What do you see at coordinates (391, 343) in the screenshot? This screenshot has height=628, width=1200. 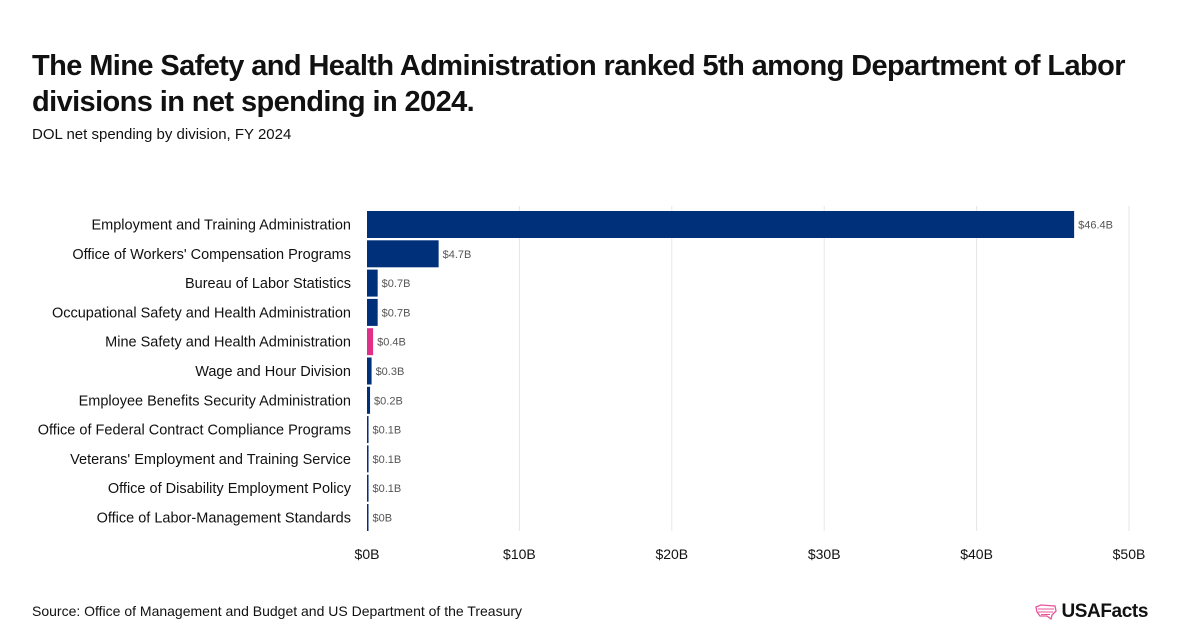 I see `value-label: $0.4B` at bounding box center [391, 343].